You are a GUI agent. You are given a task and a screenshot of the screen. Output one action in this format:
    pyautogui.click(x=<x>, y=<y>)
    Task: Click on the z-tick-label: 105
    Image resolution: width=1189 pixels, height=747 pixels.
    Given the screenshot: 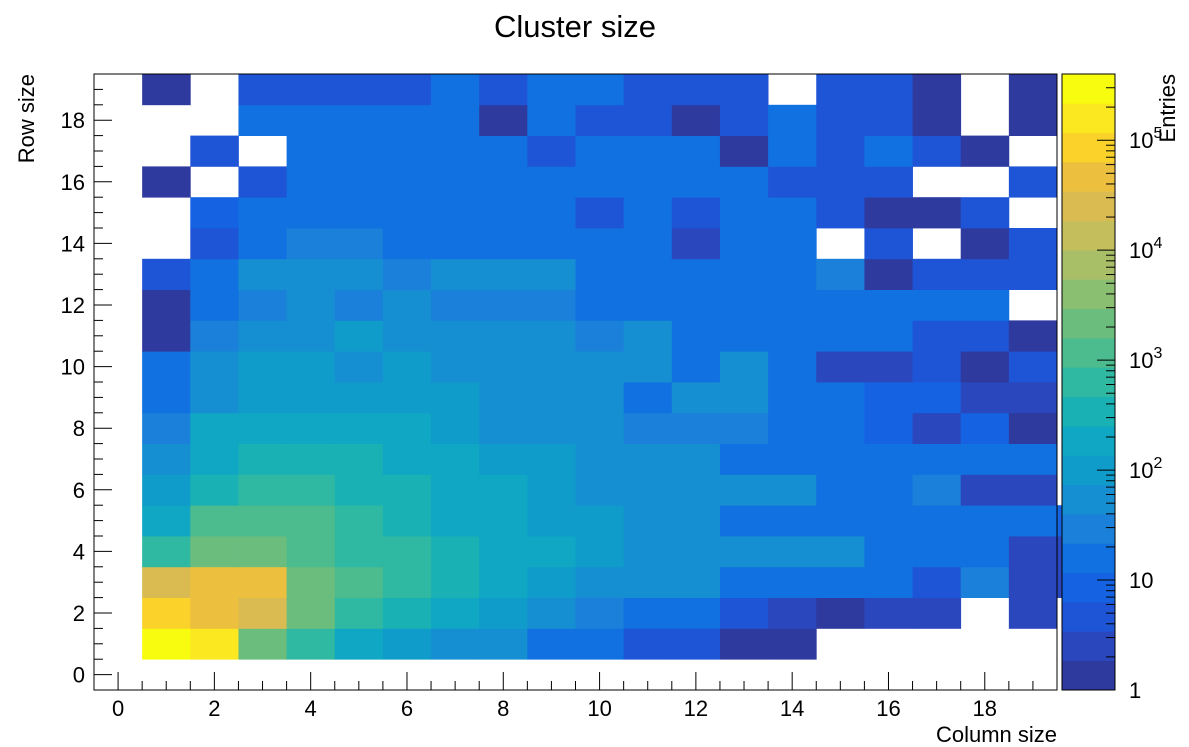 What is the action you would take?
    pyautogui.click(x=1145, y=139)
    